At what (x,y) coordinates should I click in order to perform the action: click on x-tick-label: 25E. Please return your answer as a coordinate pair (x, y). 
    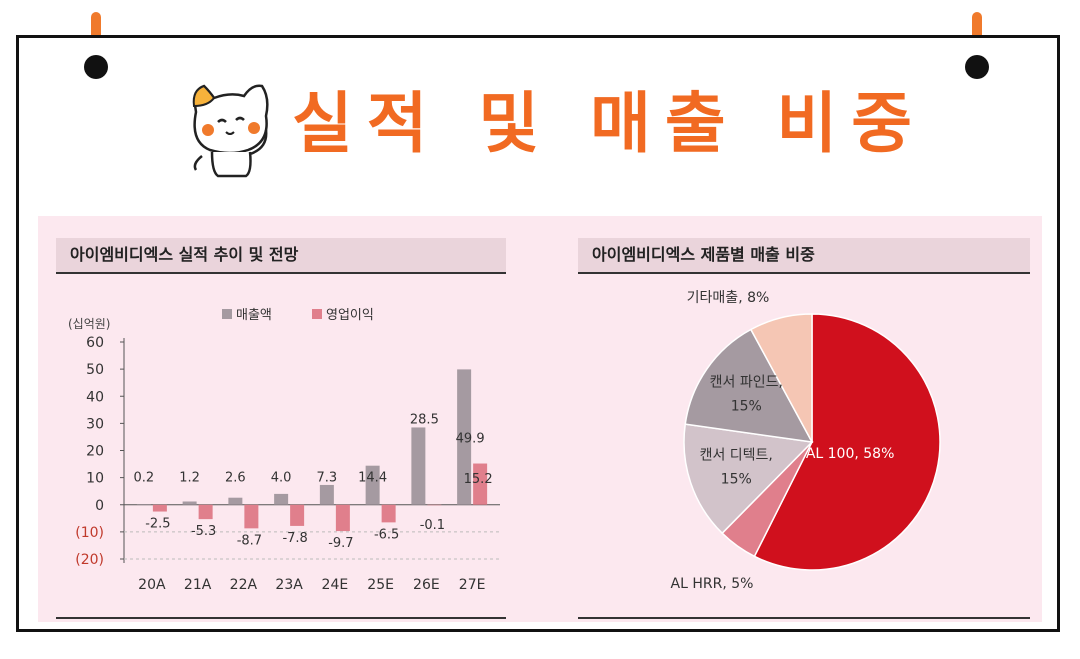
    Looking at the image, I should click on (380, 585).